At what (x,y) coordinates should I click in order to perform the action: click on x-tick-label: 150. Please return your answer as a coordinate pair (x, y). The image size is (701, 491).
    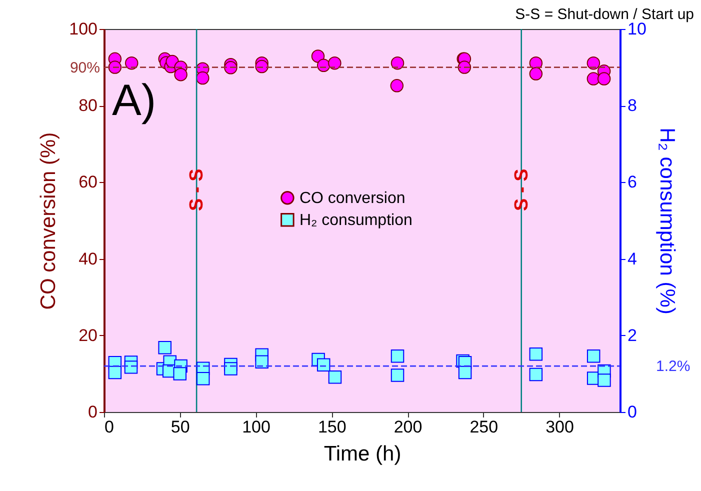
    Looking at the image, I should click on (332, 427).